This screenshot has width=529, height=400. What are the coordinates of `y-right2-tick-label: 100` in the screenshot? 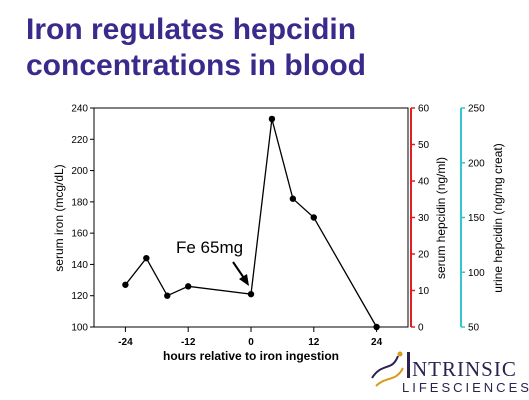 It's located at (476, 273).